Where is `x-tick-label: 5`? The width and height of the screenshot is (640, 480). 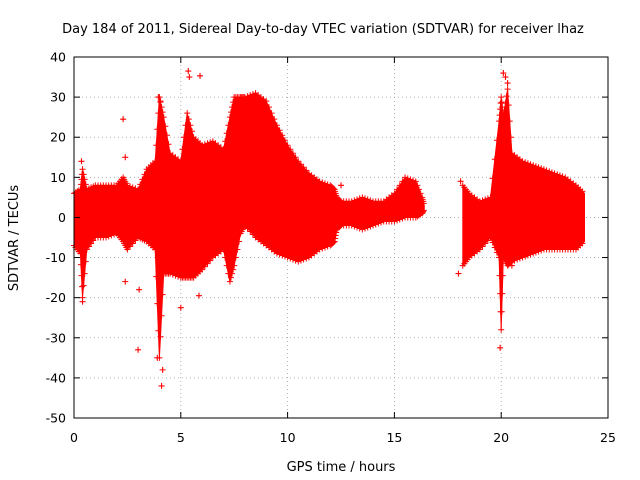 x-tick-label: 5 is located at coordinates (181, 437).